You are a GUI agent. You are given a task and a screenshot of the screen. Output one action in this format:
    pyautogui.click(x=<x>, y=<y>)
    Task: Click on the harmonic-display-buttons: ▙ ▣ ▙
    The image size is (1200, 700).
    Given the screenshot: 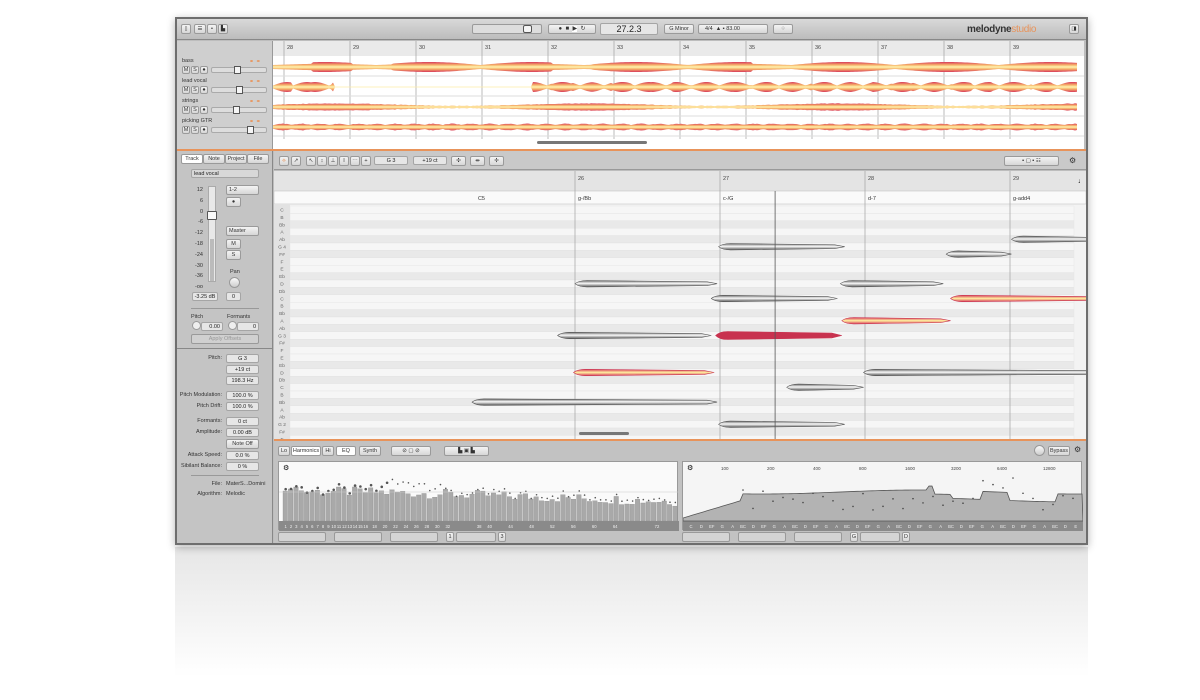 What is the action you would take?
    pyautogui.click(x=466, y=451)
    